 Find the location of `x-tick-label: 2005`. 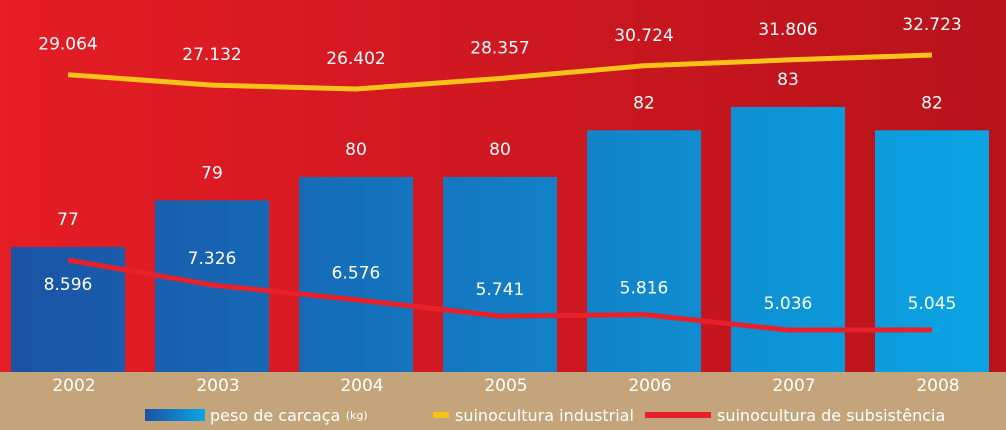

x-tick-label: 2005 is located at coordinates (505, 386).